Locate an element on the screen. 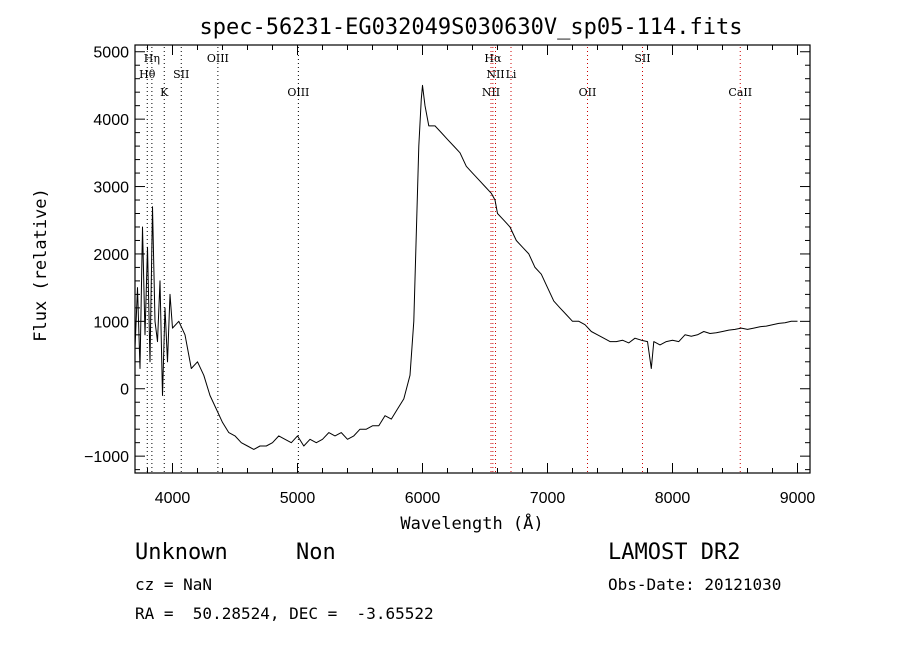 This screenshot has width=900, height=650. x-tick-label: 6000 is located at coordinates (423, 498).